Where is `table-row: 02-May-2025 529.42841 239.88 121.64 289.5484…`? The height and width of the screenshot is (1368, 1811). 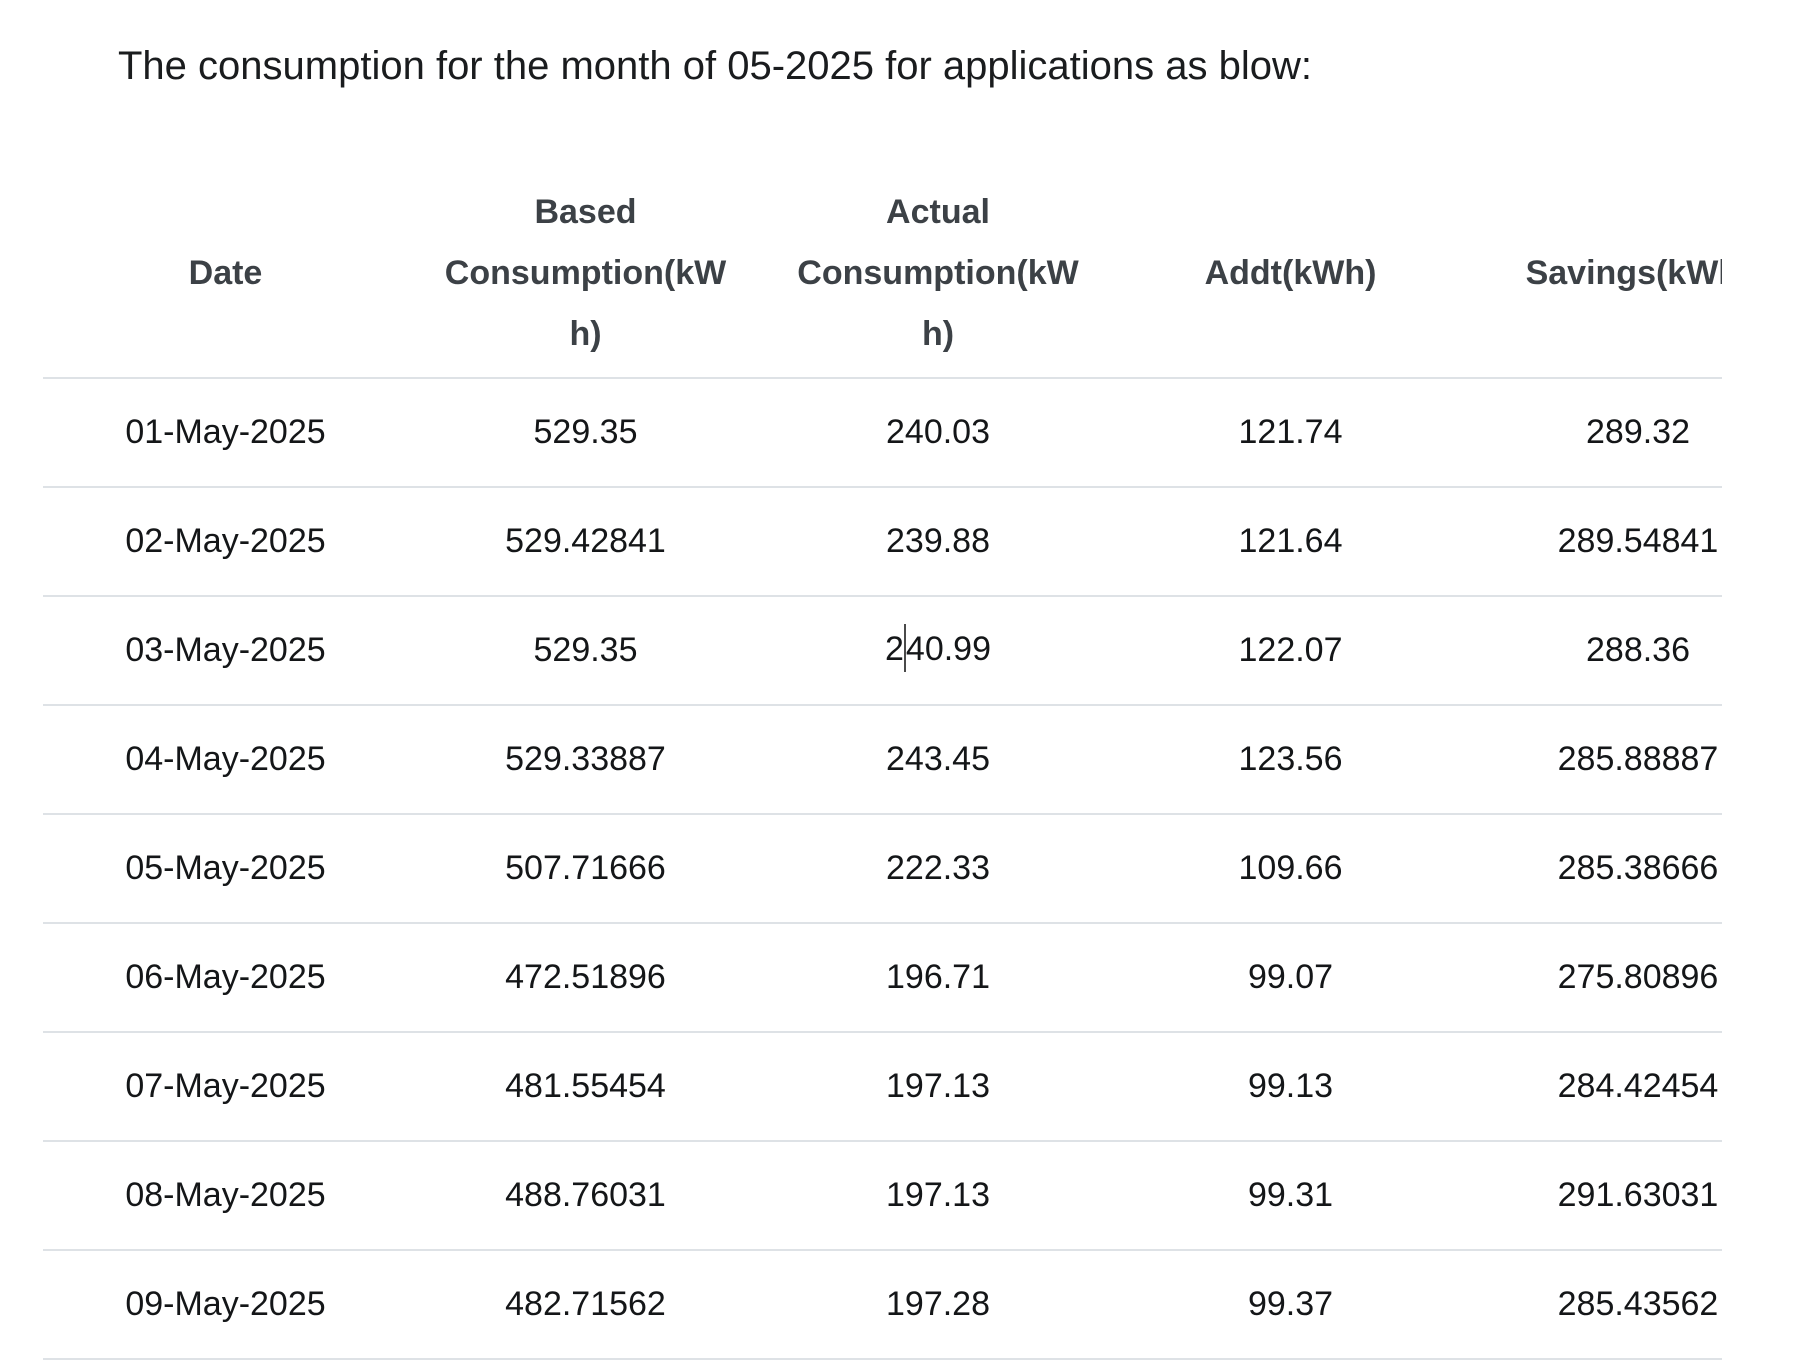 table-row: 02-May-2025 529.42841 239.88 121.64 289.5484… is located at coordinates (882, 542).